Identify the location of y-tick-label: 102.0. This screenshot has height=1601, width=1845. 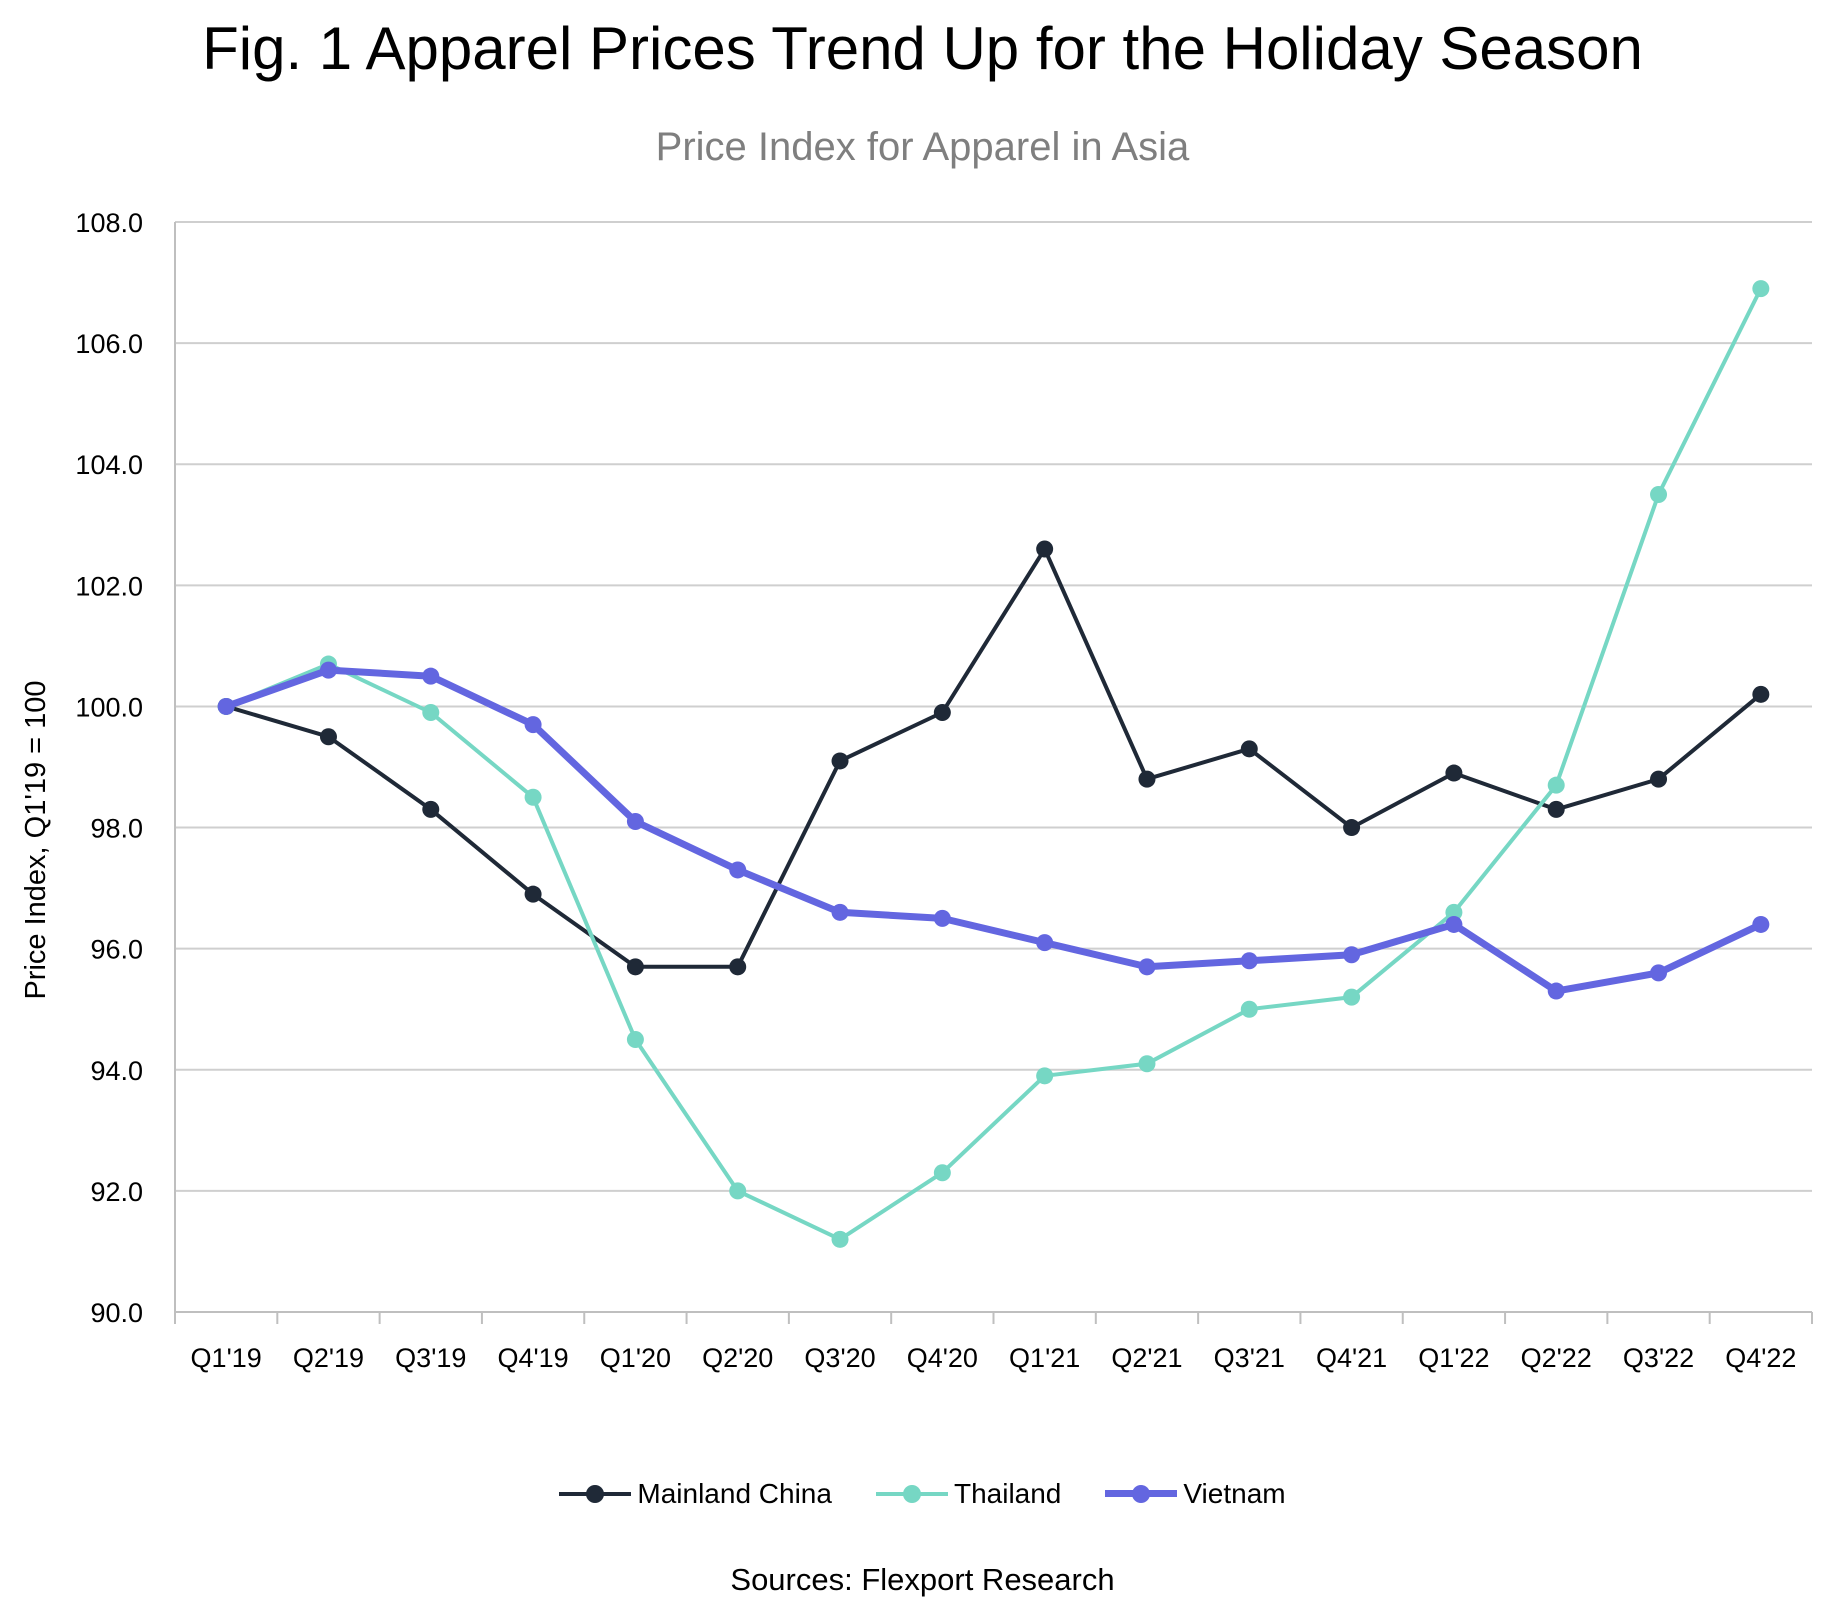
(109, 586).